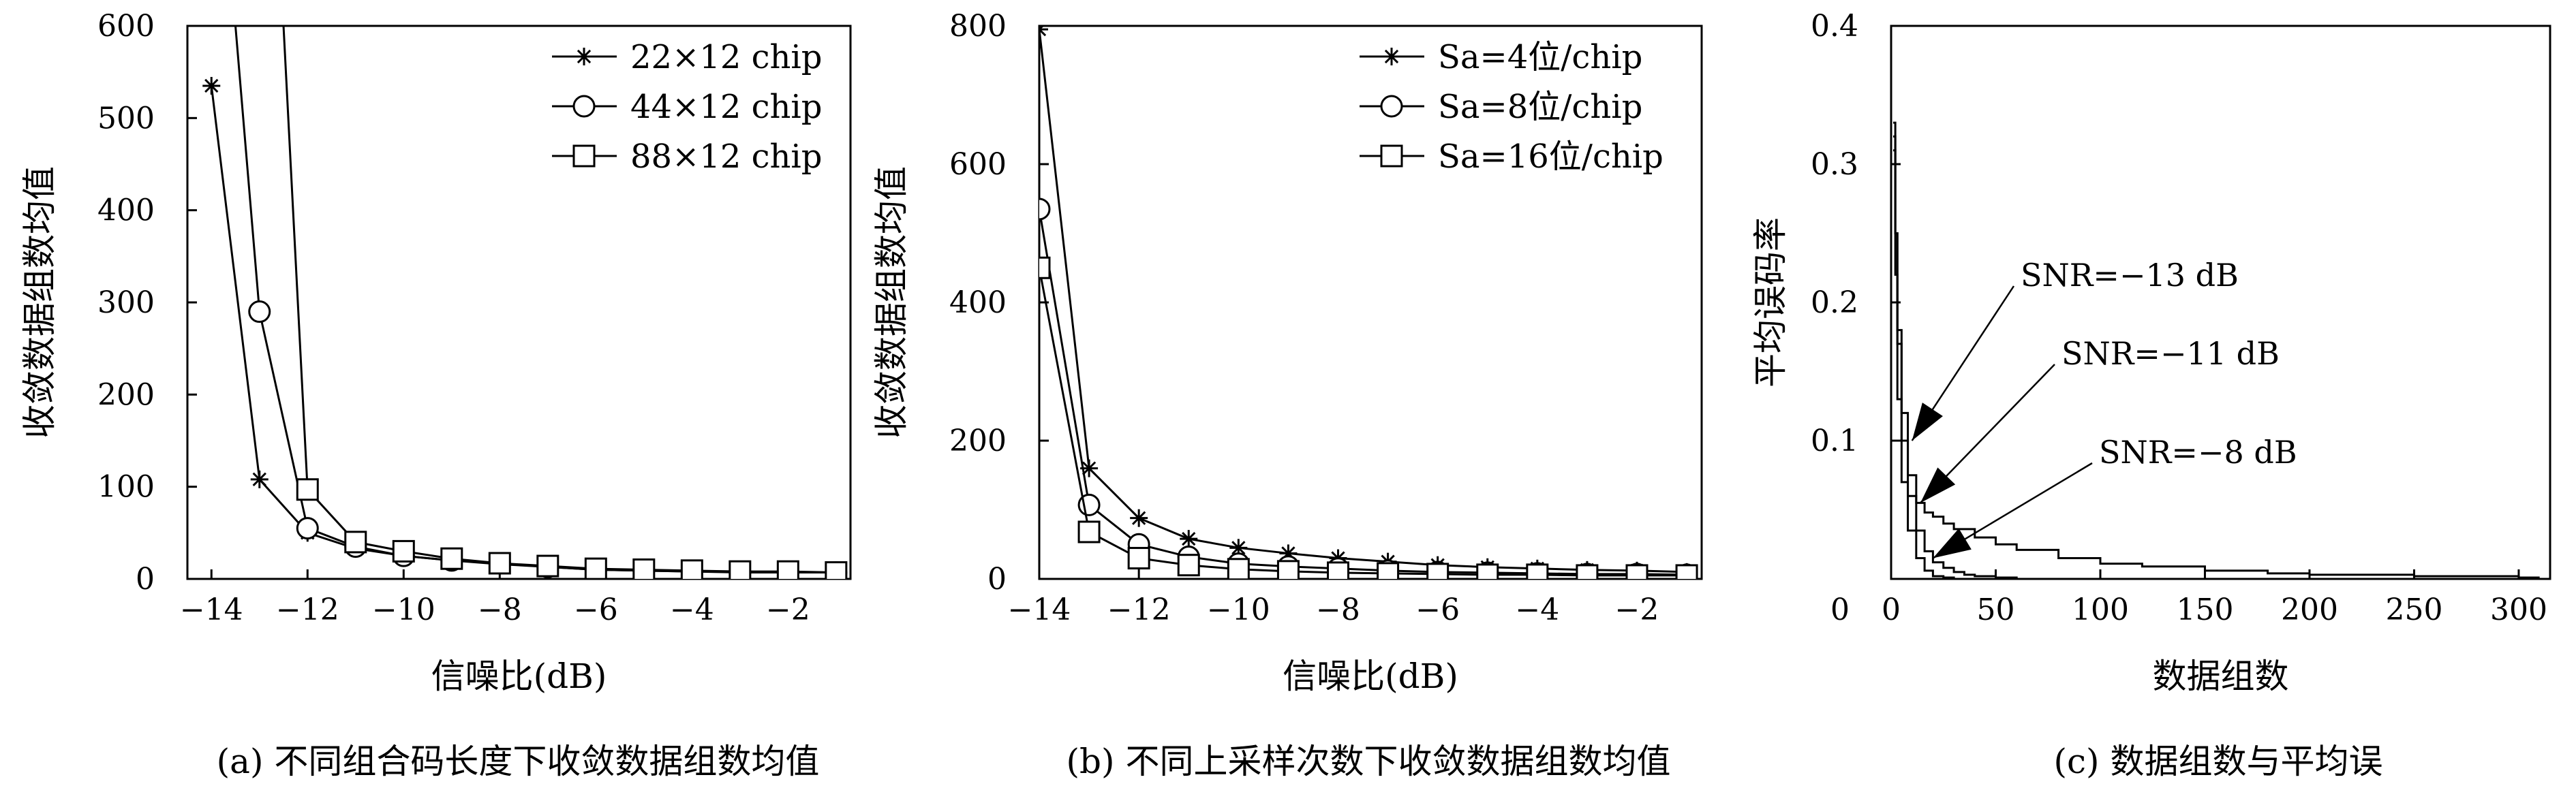 The width and height of the screenshot is (2576, 788). Describe the element at coordinates (1550, 157) in the screenshot. I see `legend-entry: Sa=16位/chip` at that location.